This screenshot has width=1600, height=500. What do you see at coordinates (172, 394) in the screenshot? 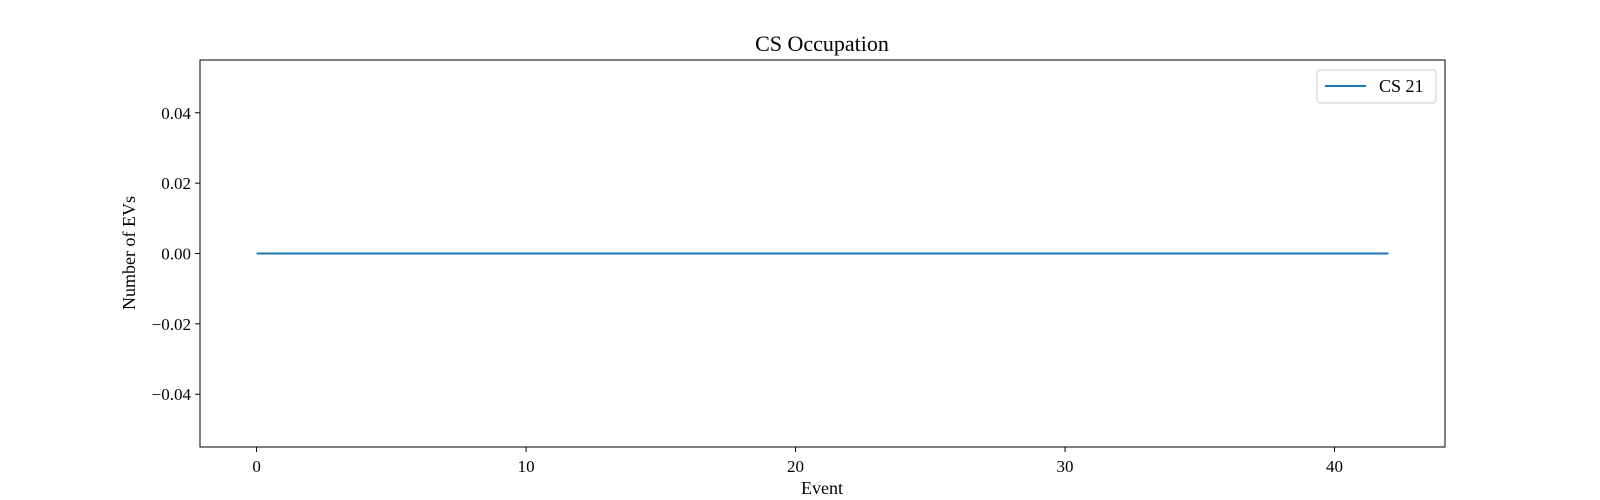
I see `y-tick-label: −0.04` at bounding box center [172, 394].